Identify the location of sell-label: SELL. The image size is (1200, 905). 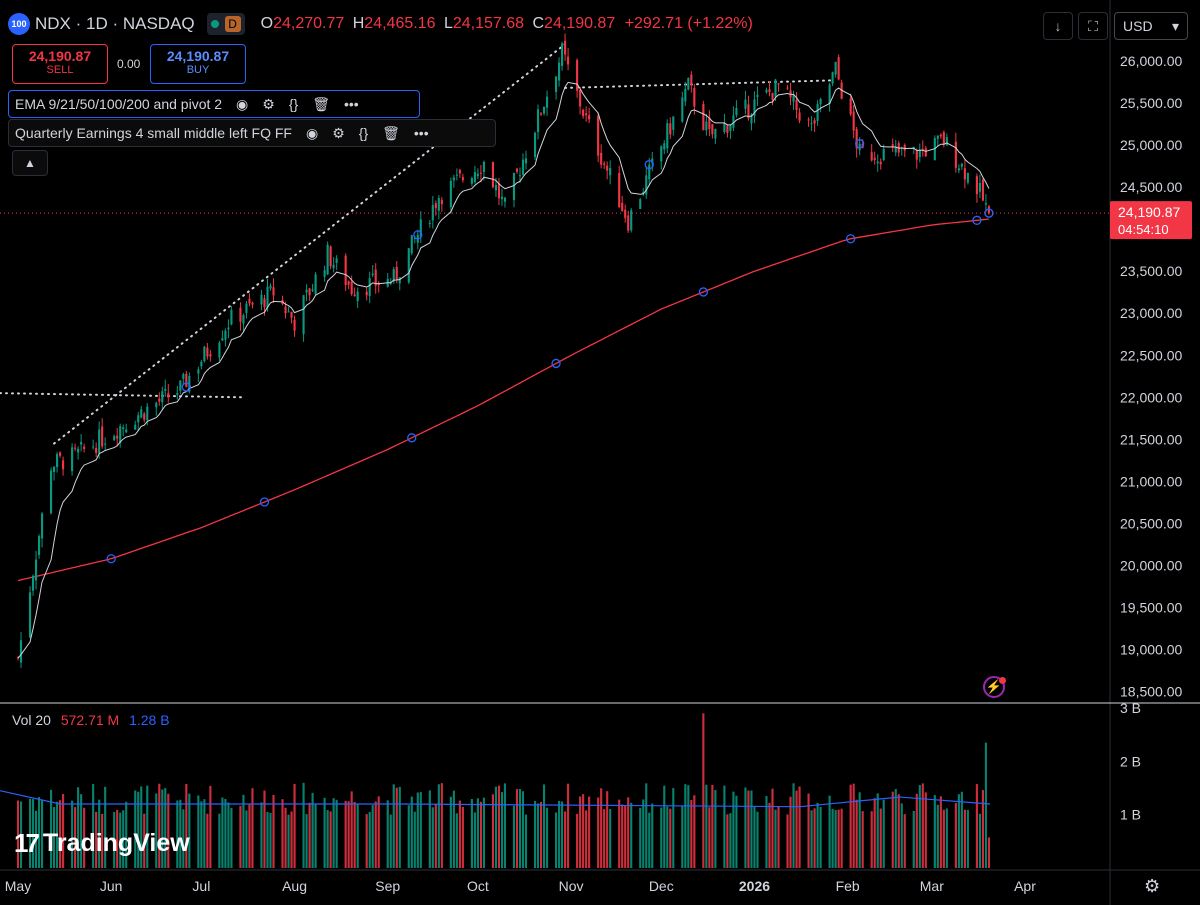
(60, 70).